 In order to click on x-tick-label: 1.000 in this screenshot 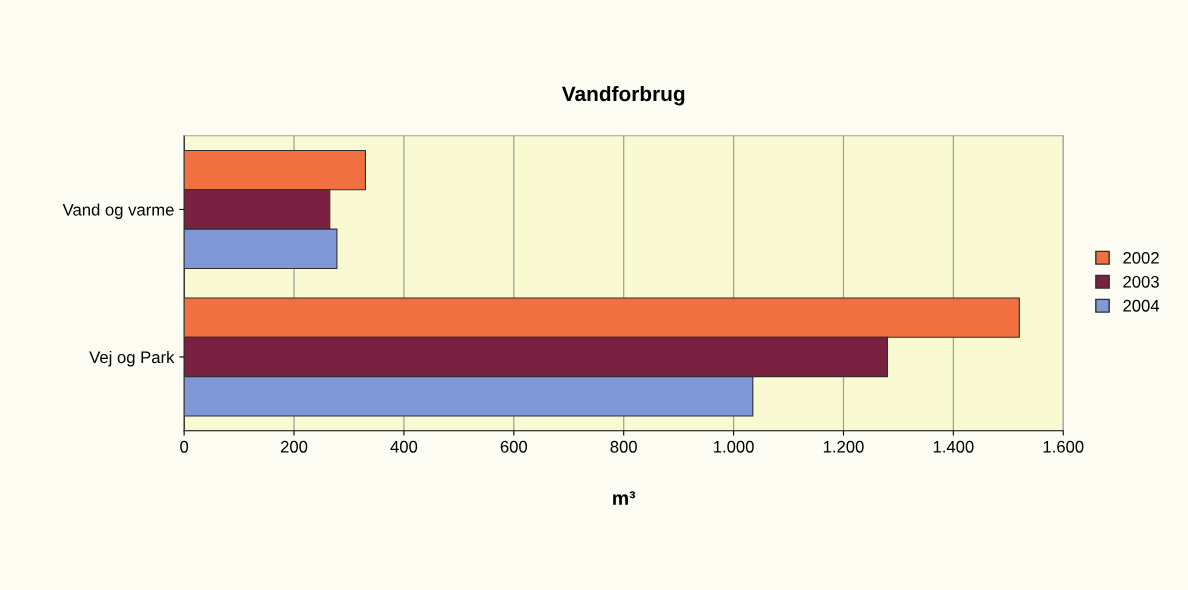, I will do `click(734, 446)`.